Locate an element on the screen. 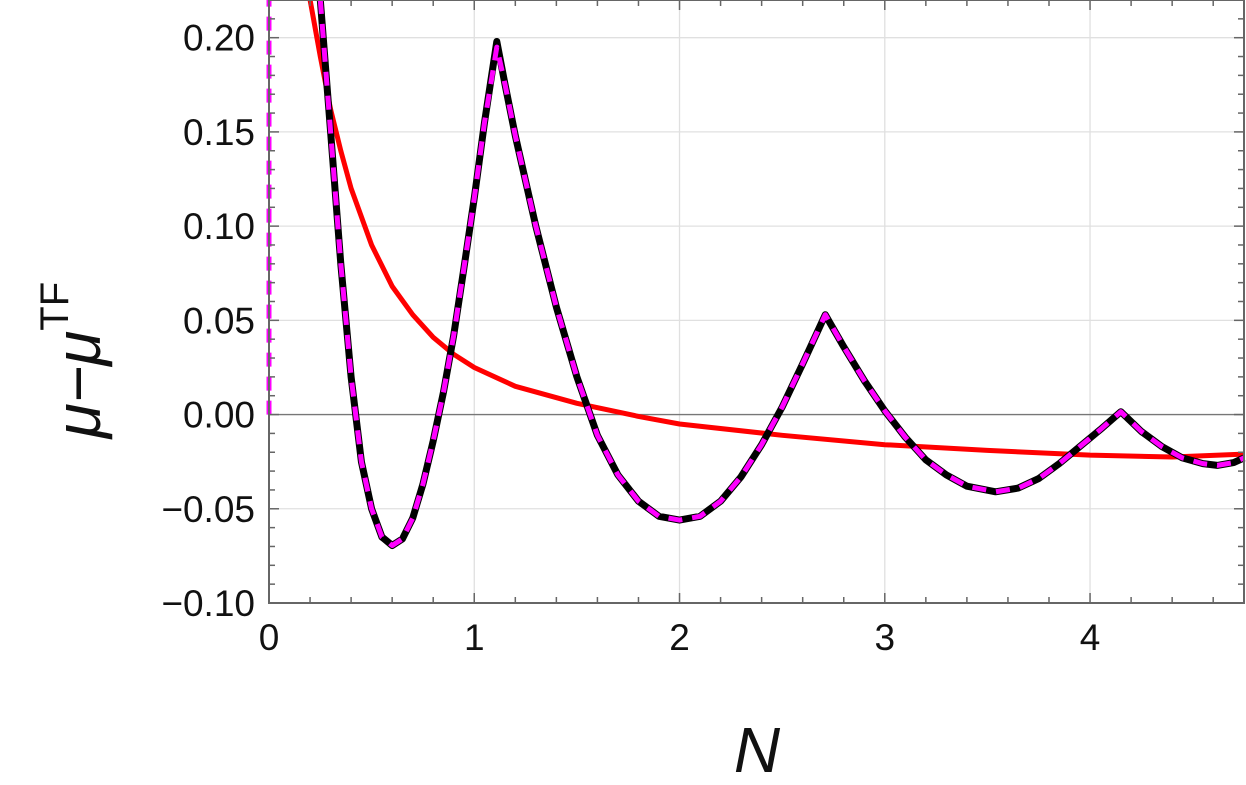  x-tick-label: 2 is located at coordinates (679, 637).